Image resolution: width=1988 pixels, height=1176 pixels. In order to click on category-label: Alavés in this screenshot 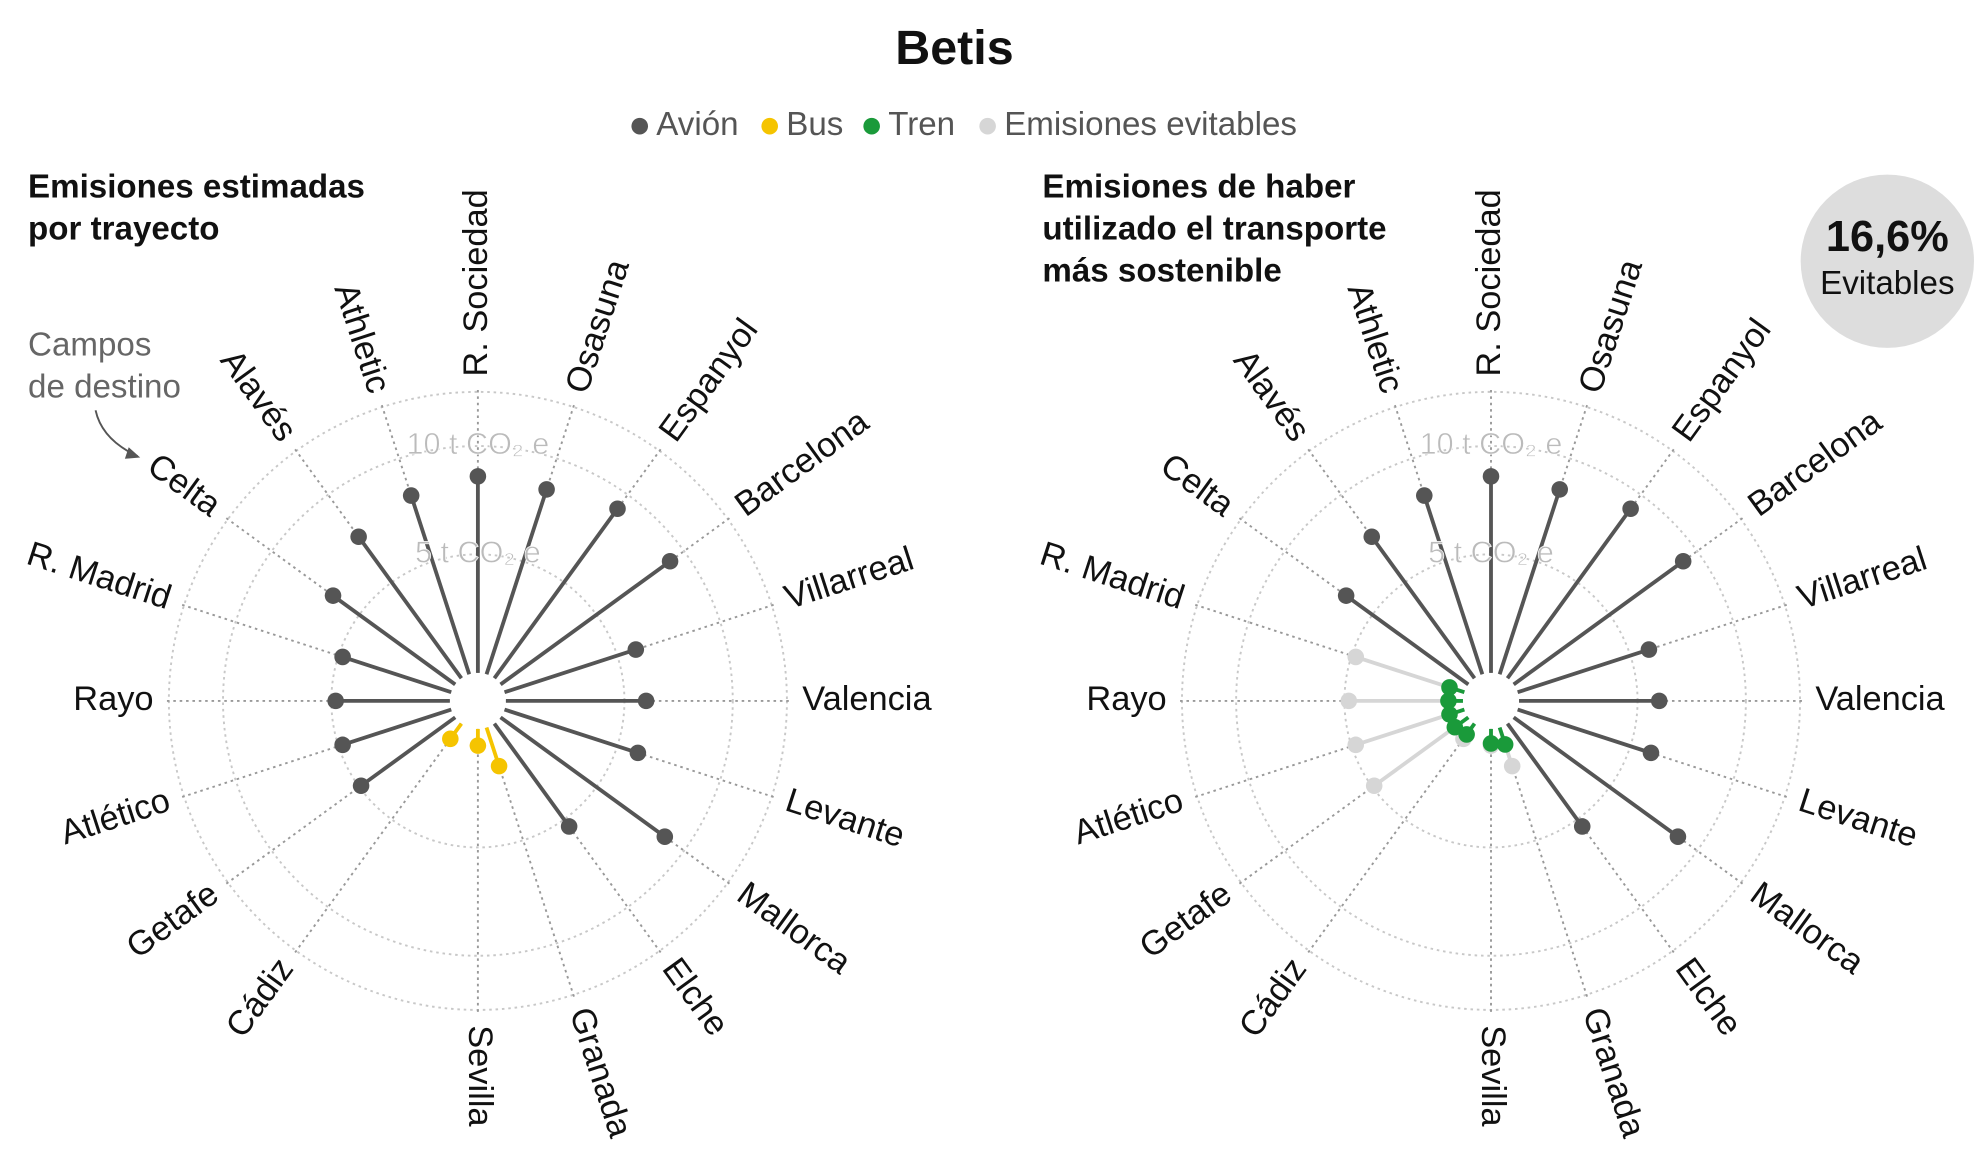, I will do `click(258, 396)`.